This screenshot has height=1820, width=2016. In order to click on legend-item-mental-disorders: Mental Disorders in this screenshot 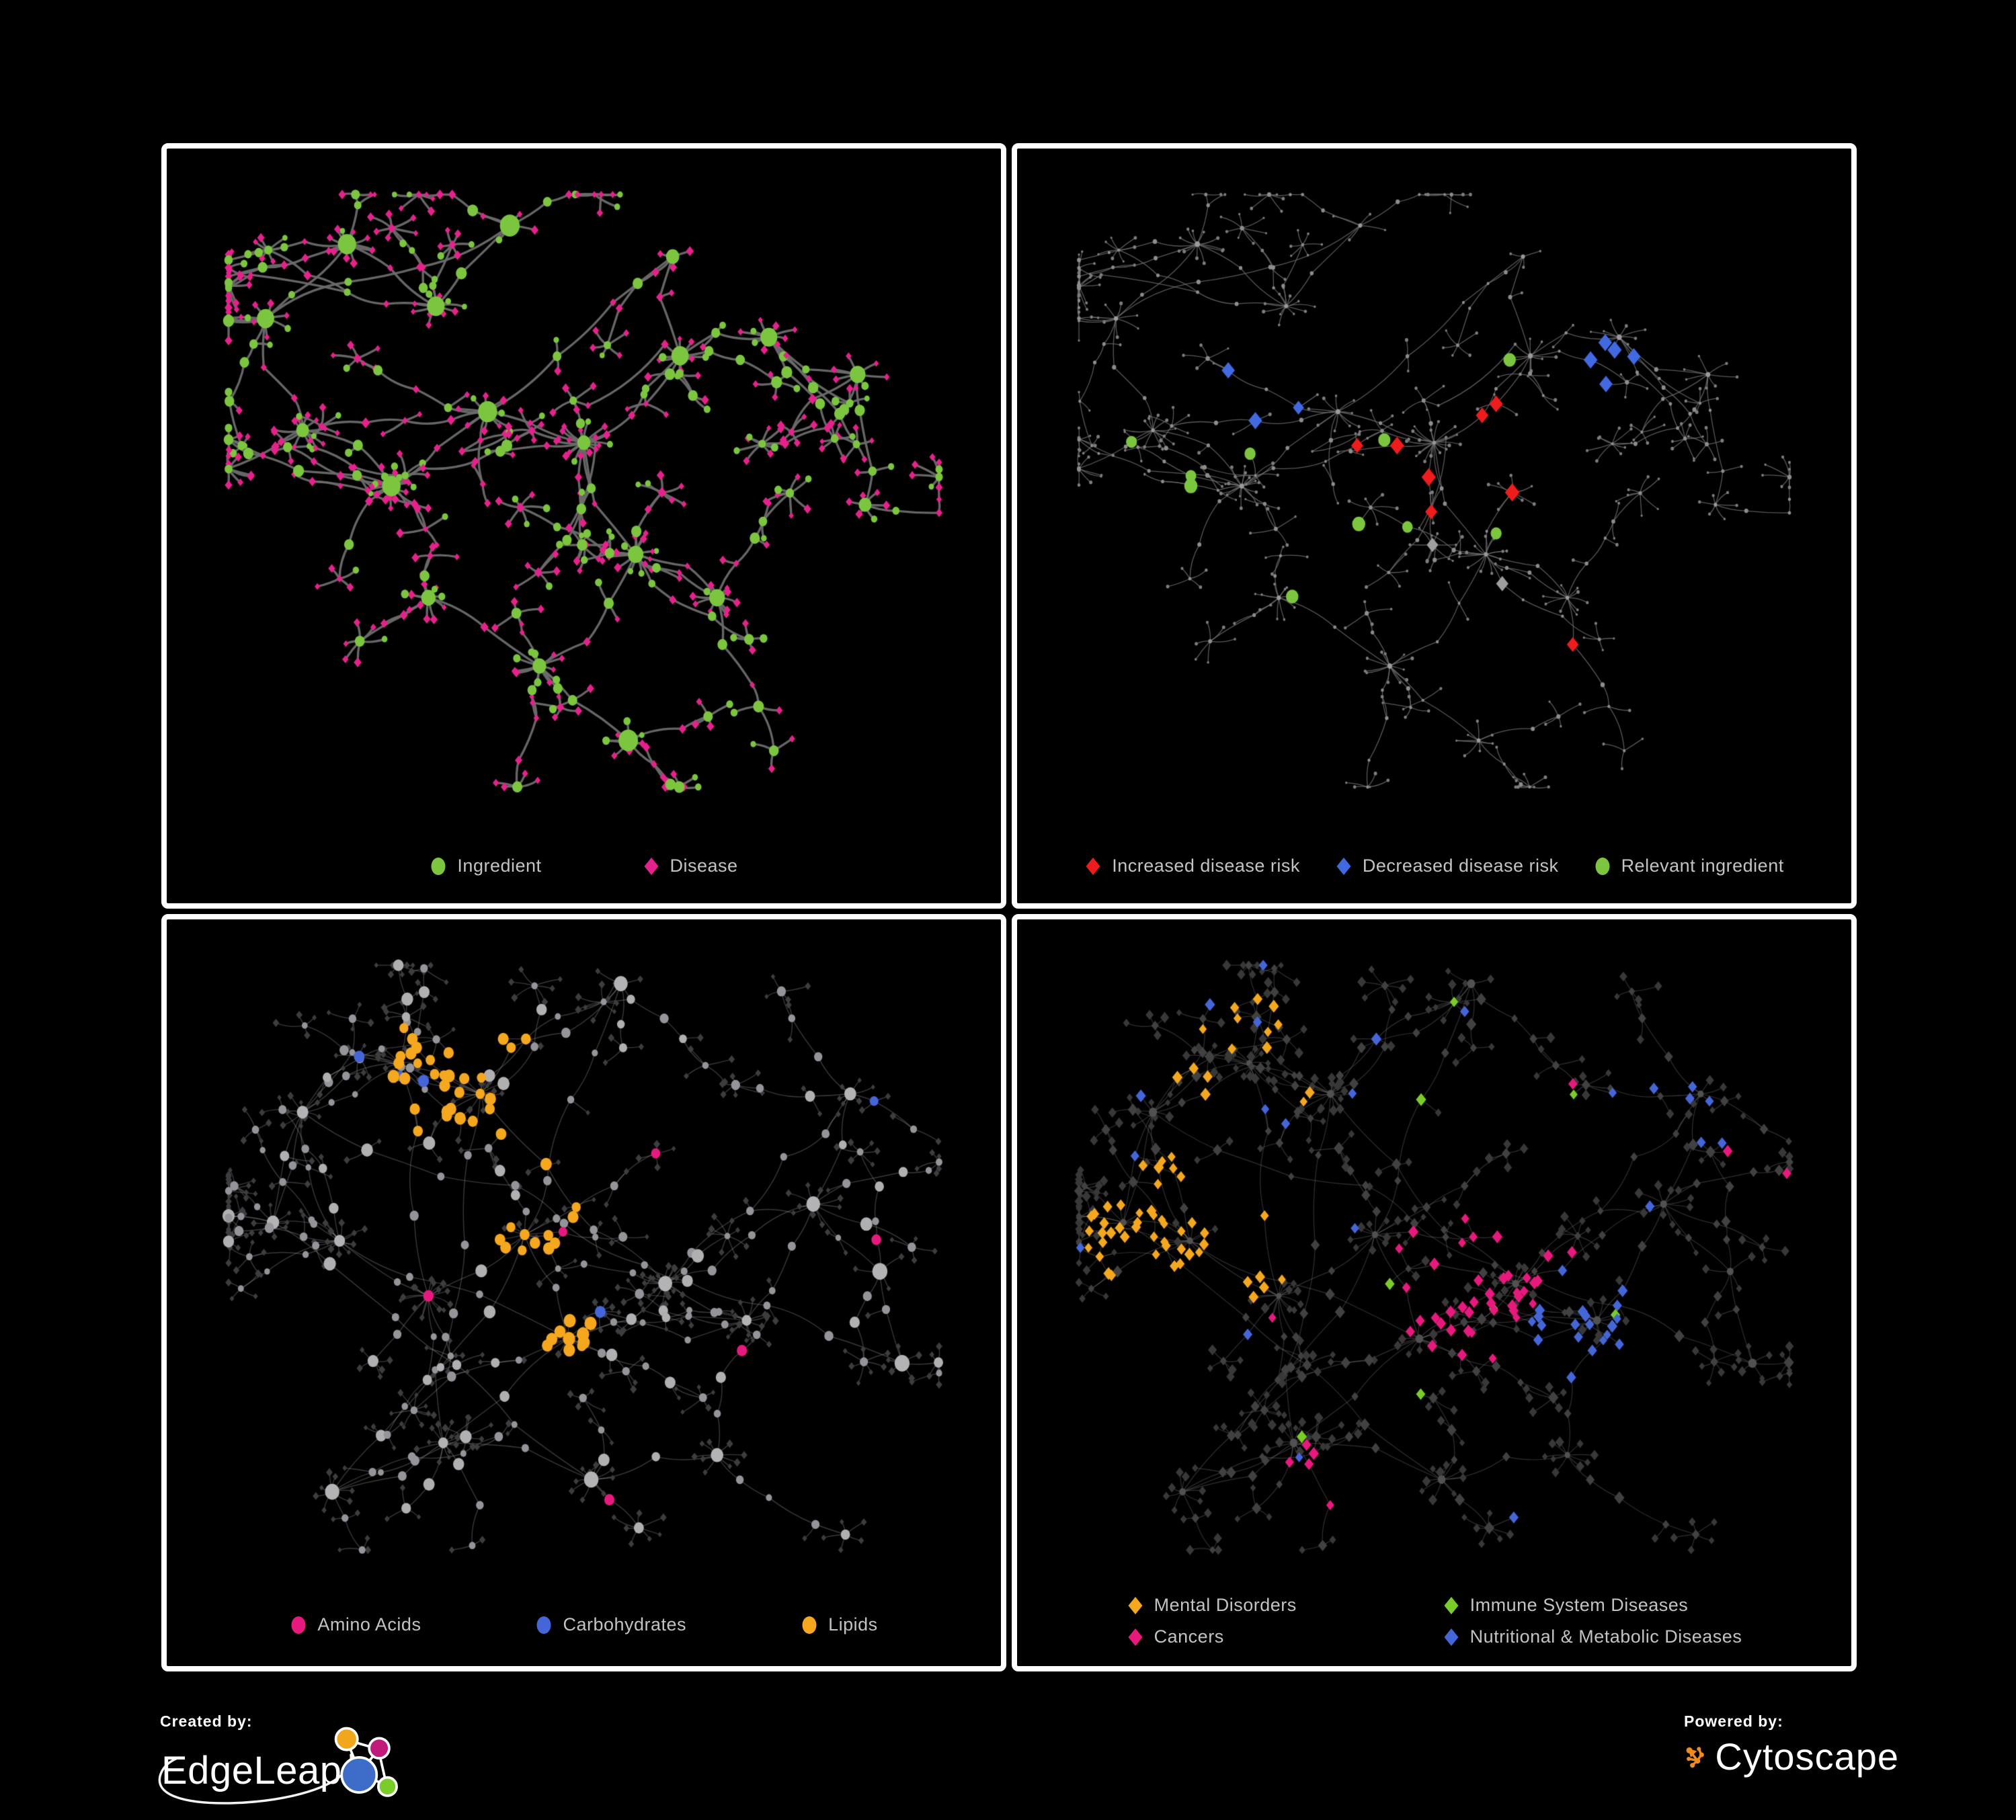, I will do `click(1271, 1606)`.